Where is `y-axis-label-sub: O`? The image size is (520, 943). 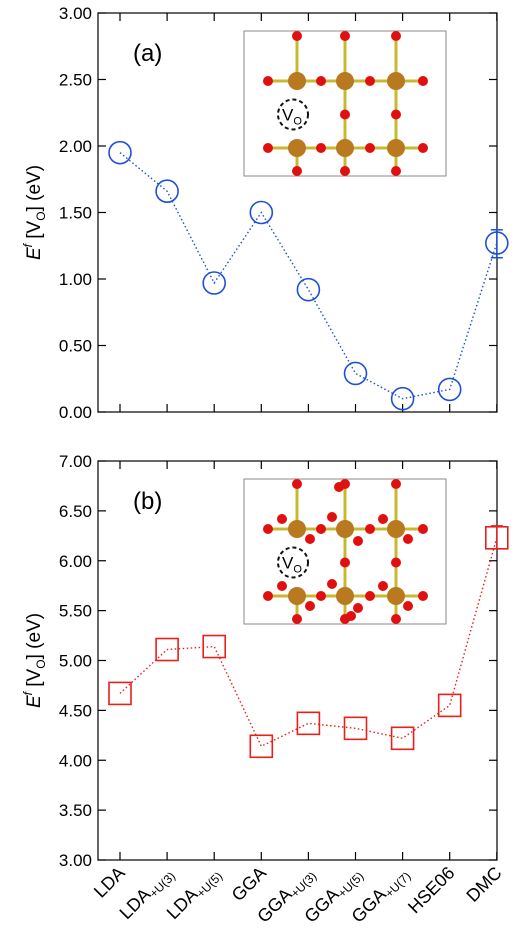 y-axis-label-sub: O is located at coordinates (41, 663).